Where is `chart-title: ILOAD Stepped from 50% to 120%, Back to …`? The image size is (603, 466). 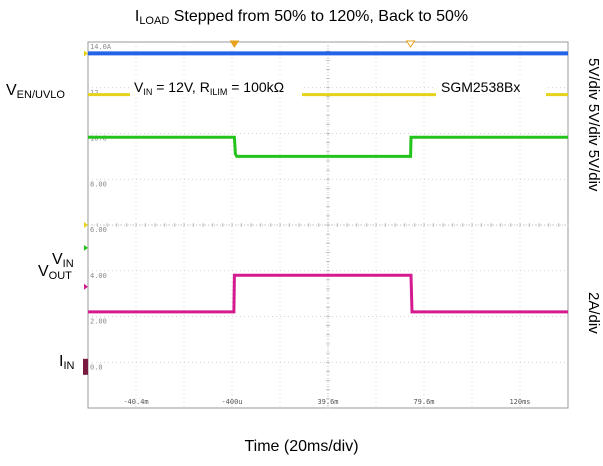 chart-title: ILOAD Stepped from 50% to 120%, Back to … is located at coordinates (301, 17).